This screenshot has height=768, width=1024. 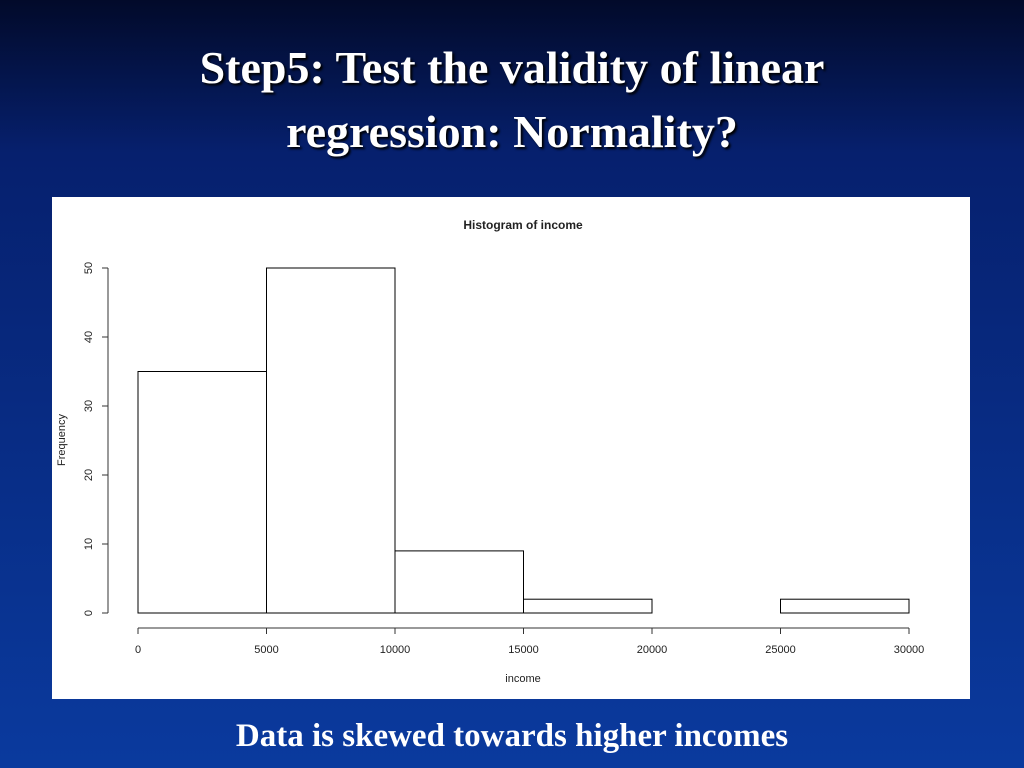 I want to click on x-tick-label: 20000, so click(x=652, y=650).